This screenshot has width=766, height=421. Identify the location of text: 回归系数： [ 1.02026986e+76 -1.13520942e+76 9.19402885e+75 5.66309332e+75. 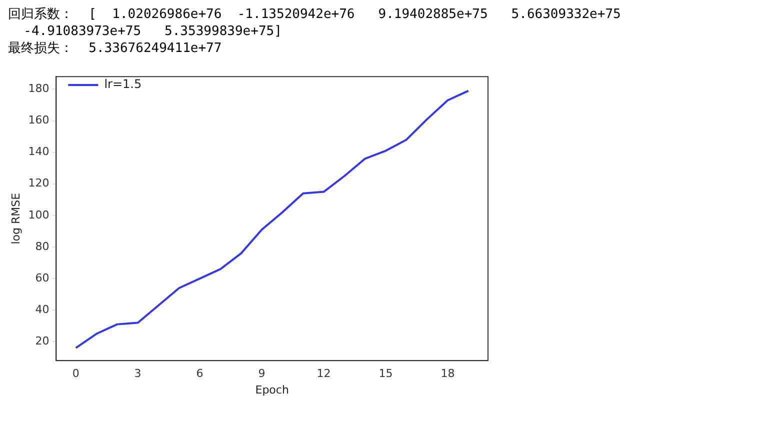
(315, 14).